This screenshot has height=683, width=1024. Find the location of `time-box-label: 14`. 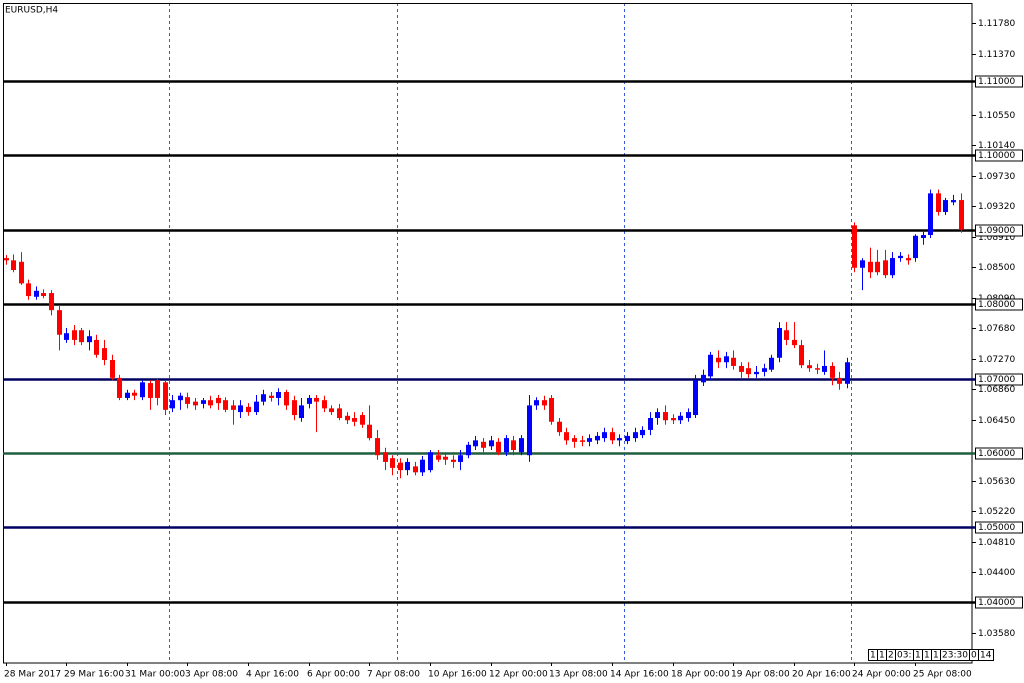

time-box-label: 14 is located at coordinates (986, 656).